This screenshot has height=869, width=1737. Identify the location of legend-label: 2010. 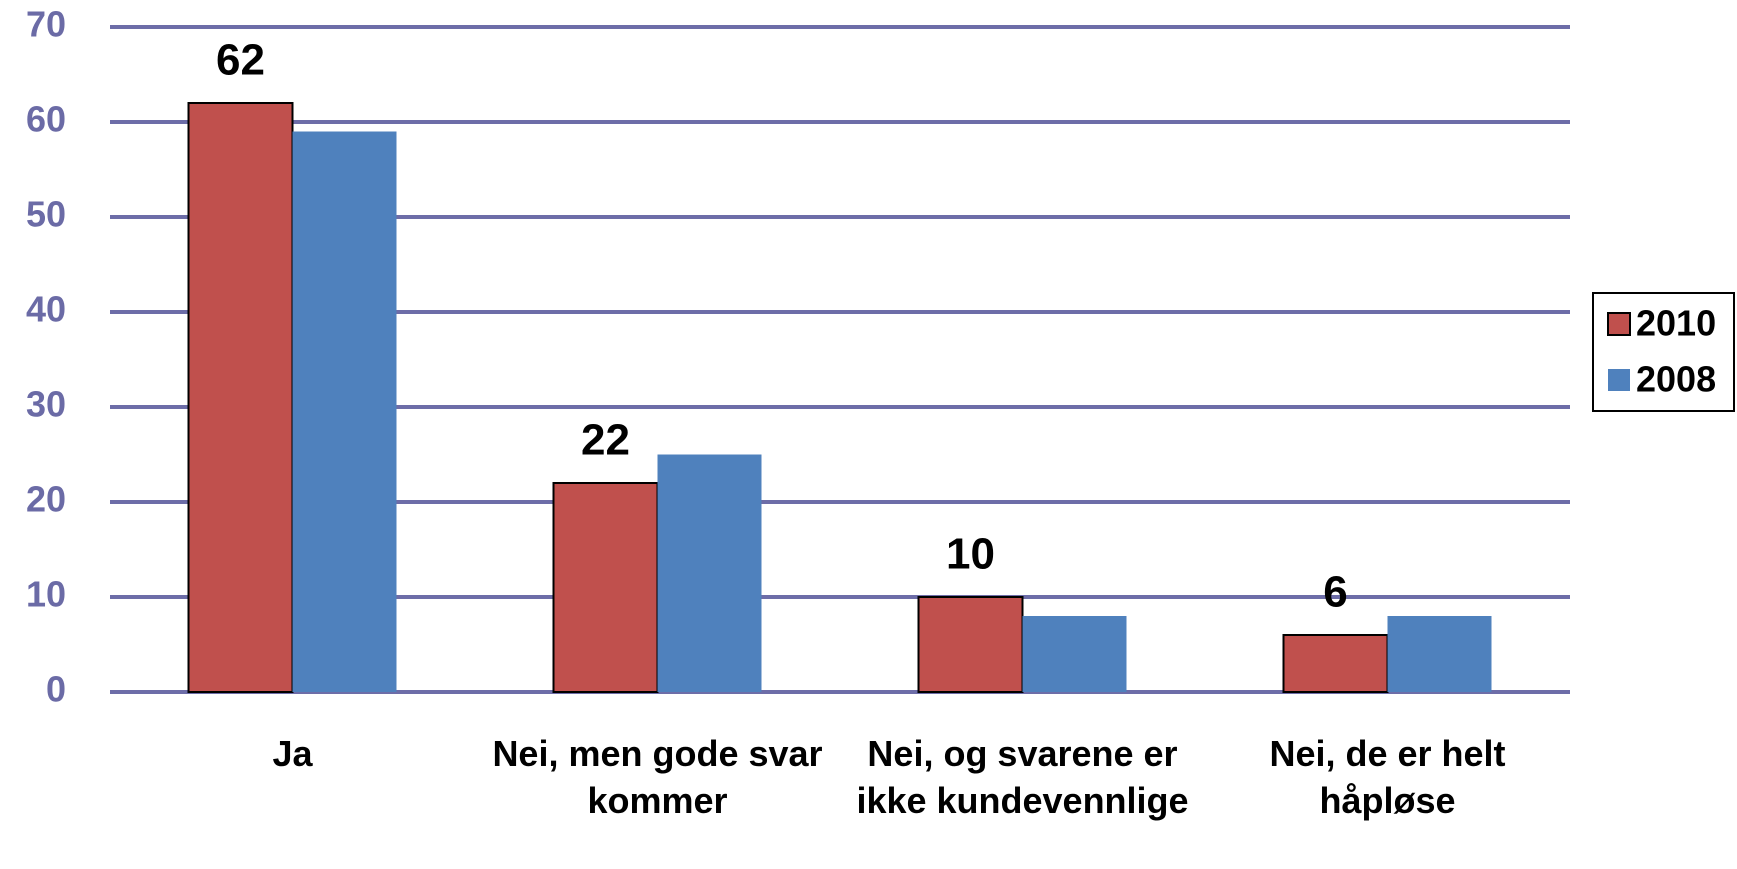
(1676, 323).